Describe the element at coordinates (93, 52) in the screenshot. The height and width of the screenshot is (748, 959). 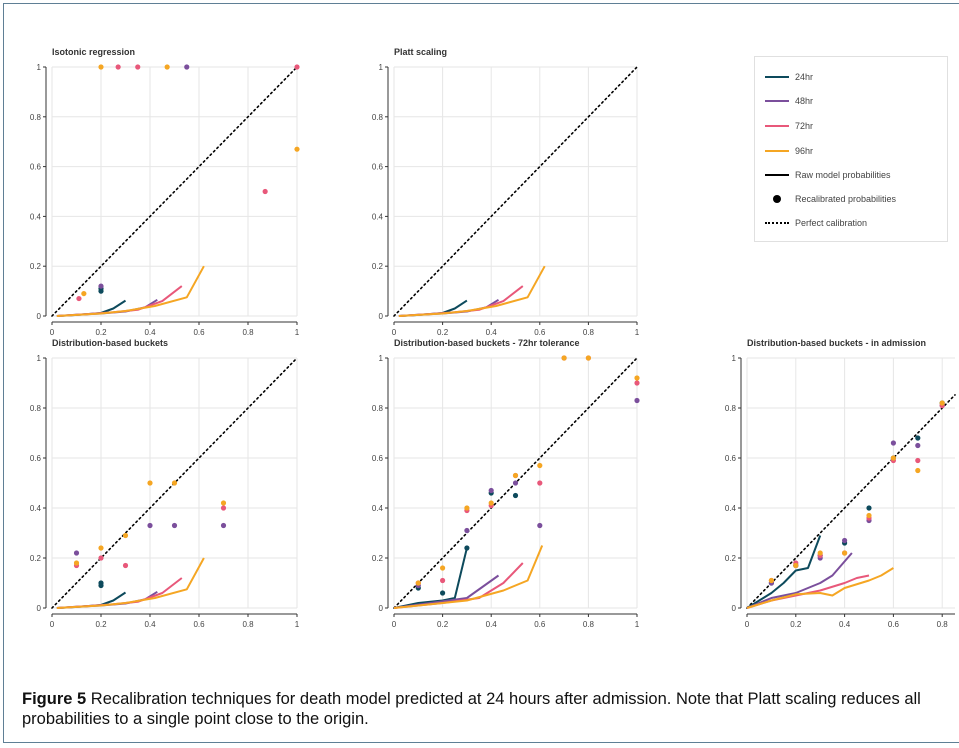
I see `panel-title: Isotonic regression` at that location.